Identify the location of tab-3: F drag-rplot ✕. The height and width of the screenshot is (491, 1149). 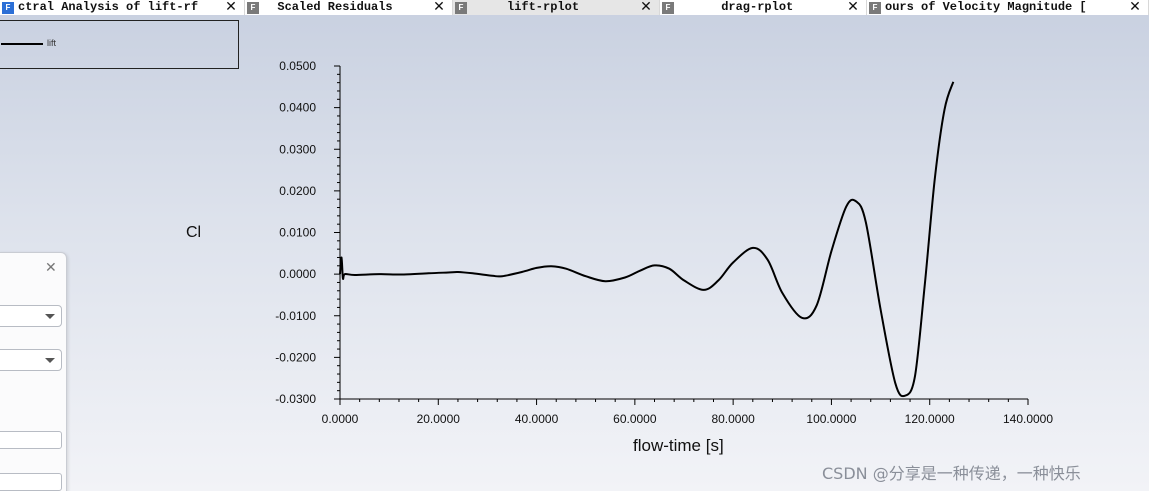
(763, 7).